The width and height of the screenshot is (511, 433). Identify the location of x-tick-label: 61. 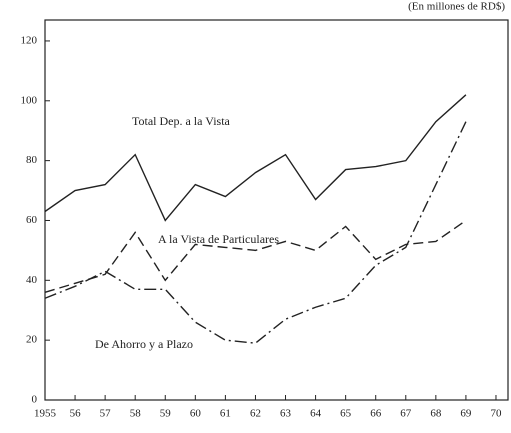
(225, 414).